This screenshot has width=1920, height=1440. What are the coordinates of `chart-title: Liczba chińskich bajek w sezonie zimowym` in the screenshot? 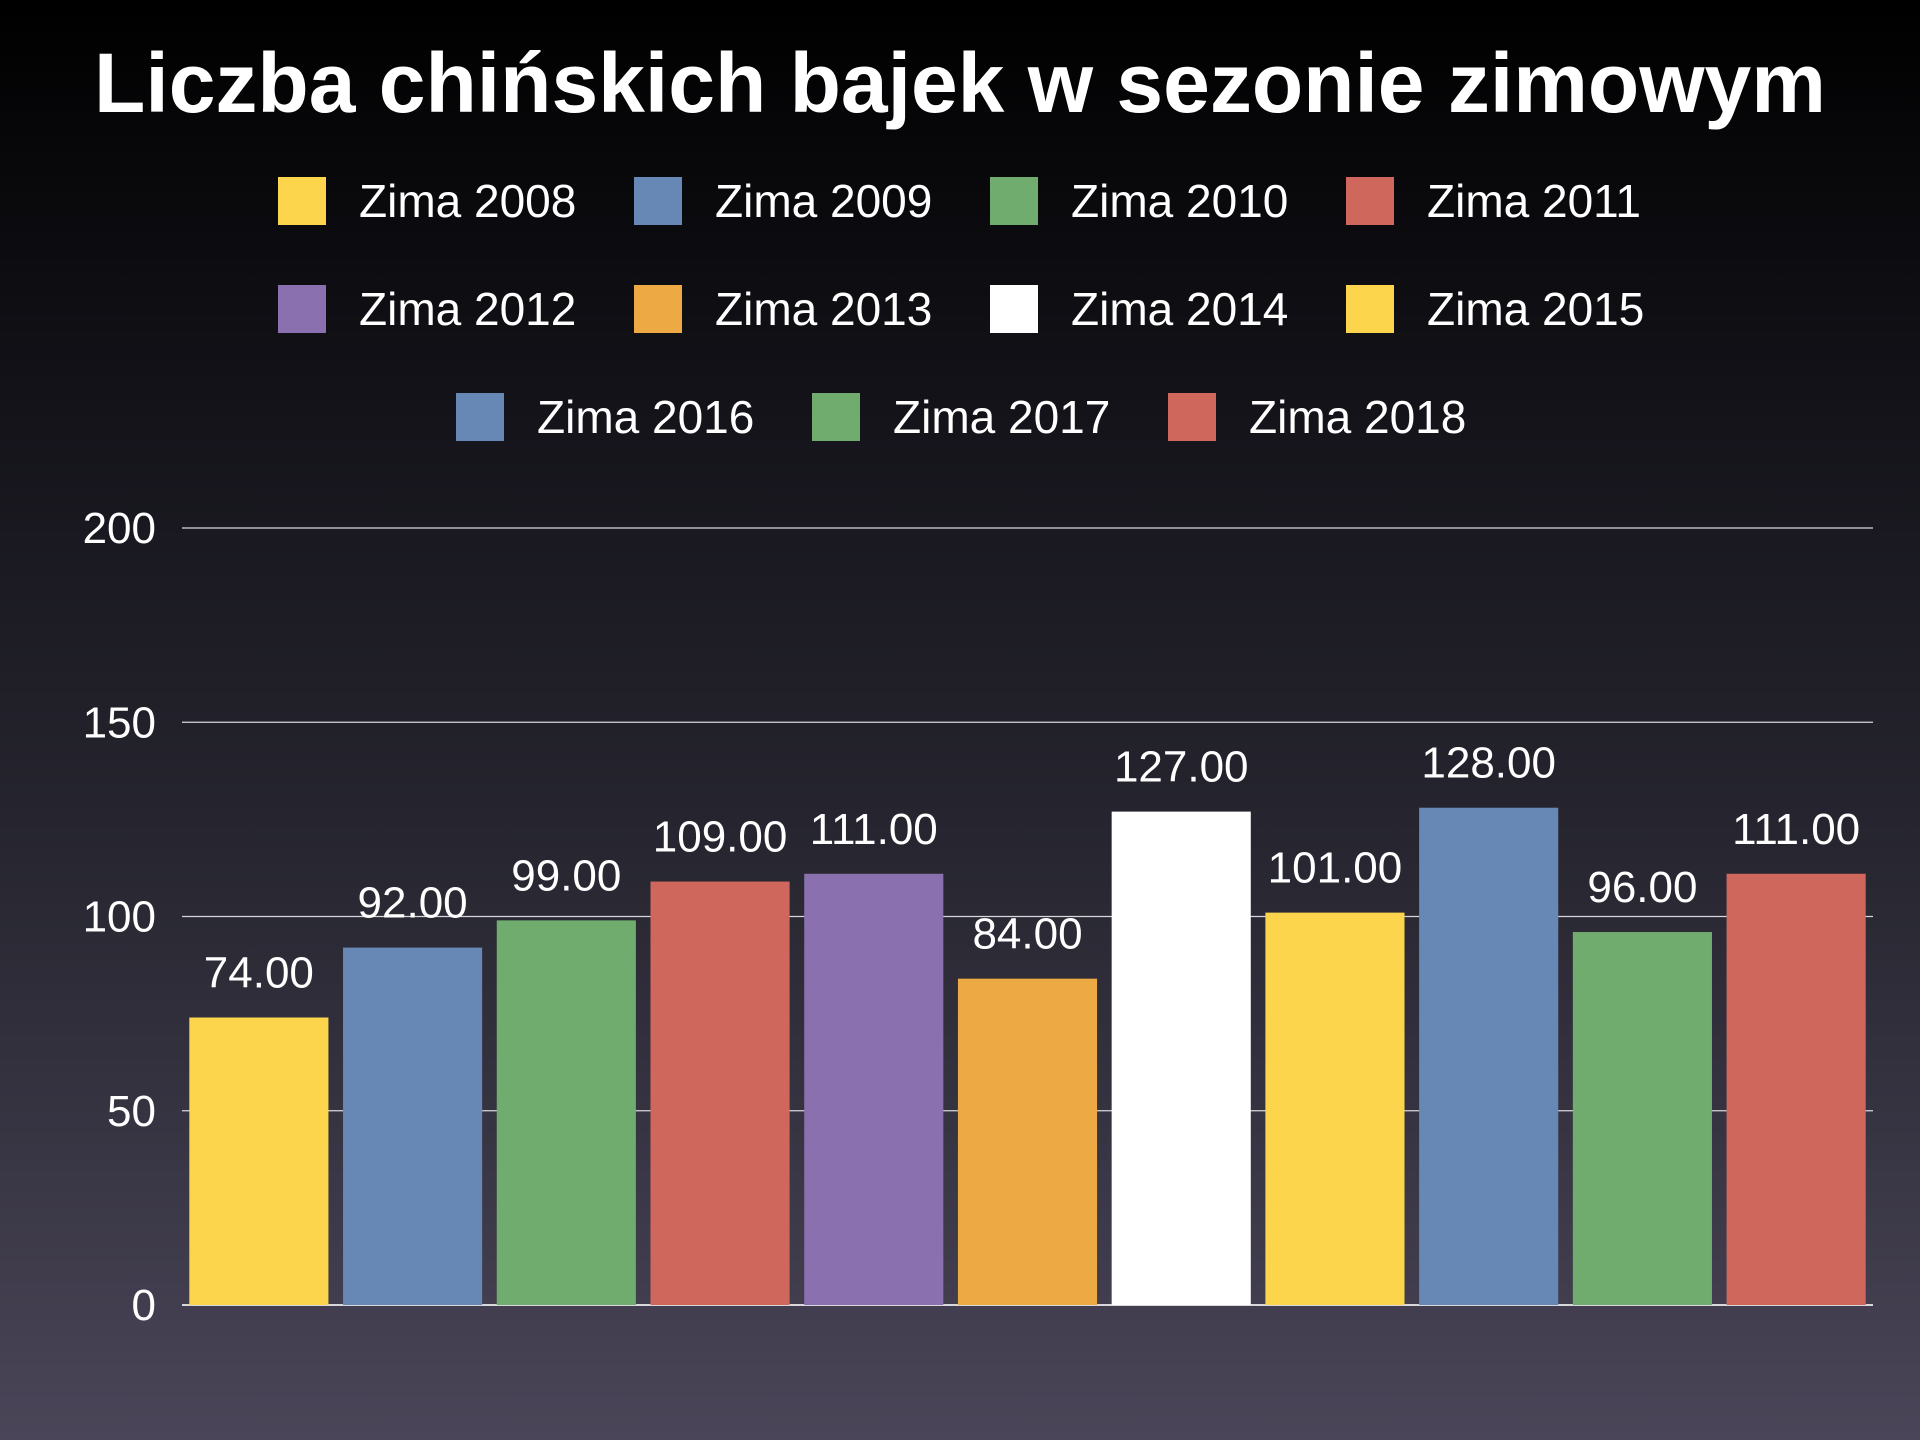 It's located at (960, 83).